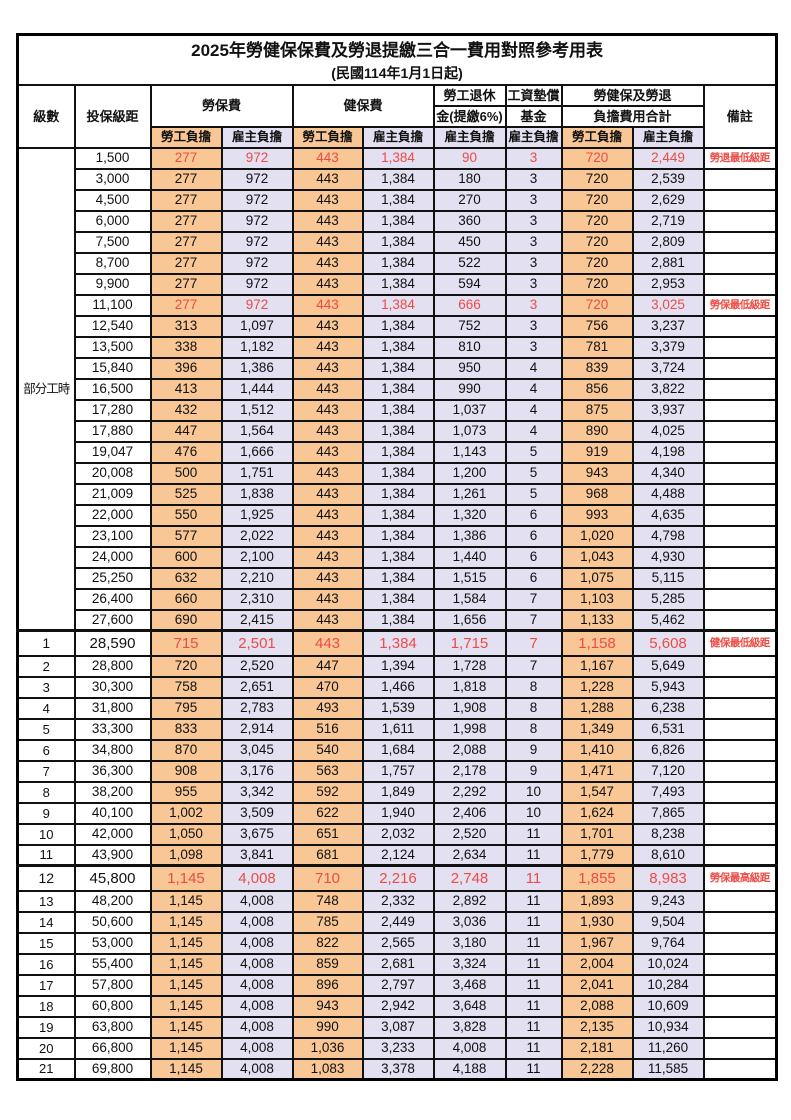 The width and height of the screenshot is (791, 1120). I want to click on value-cell: 3,324, so click(469, 964).